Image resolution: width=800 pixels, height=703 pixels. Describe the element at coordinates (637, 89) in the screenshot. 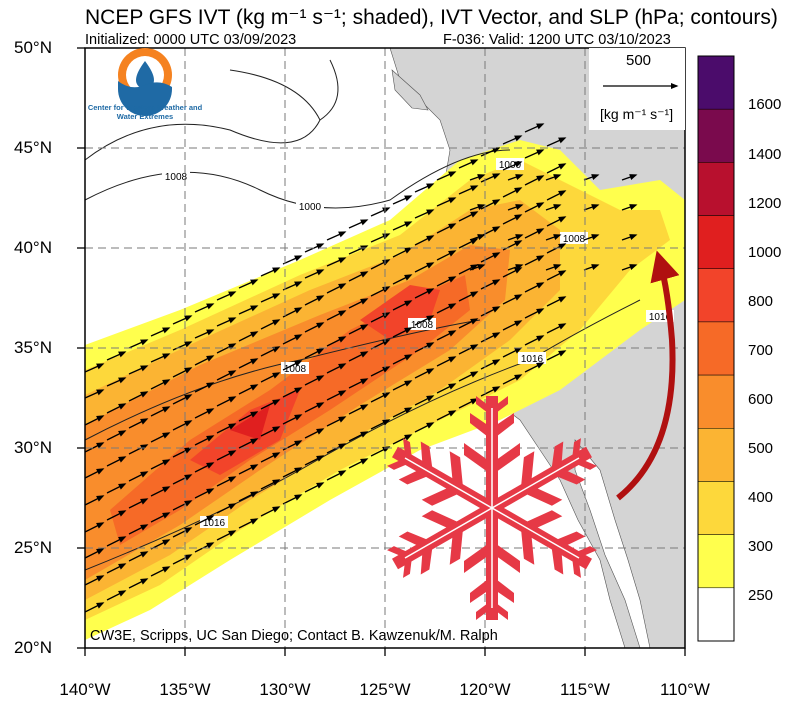

I see `reference-vector-box` at that location.